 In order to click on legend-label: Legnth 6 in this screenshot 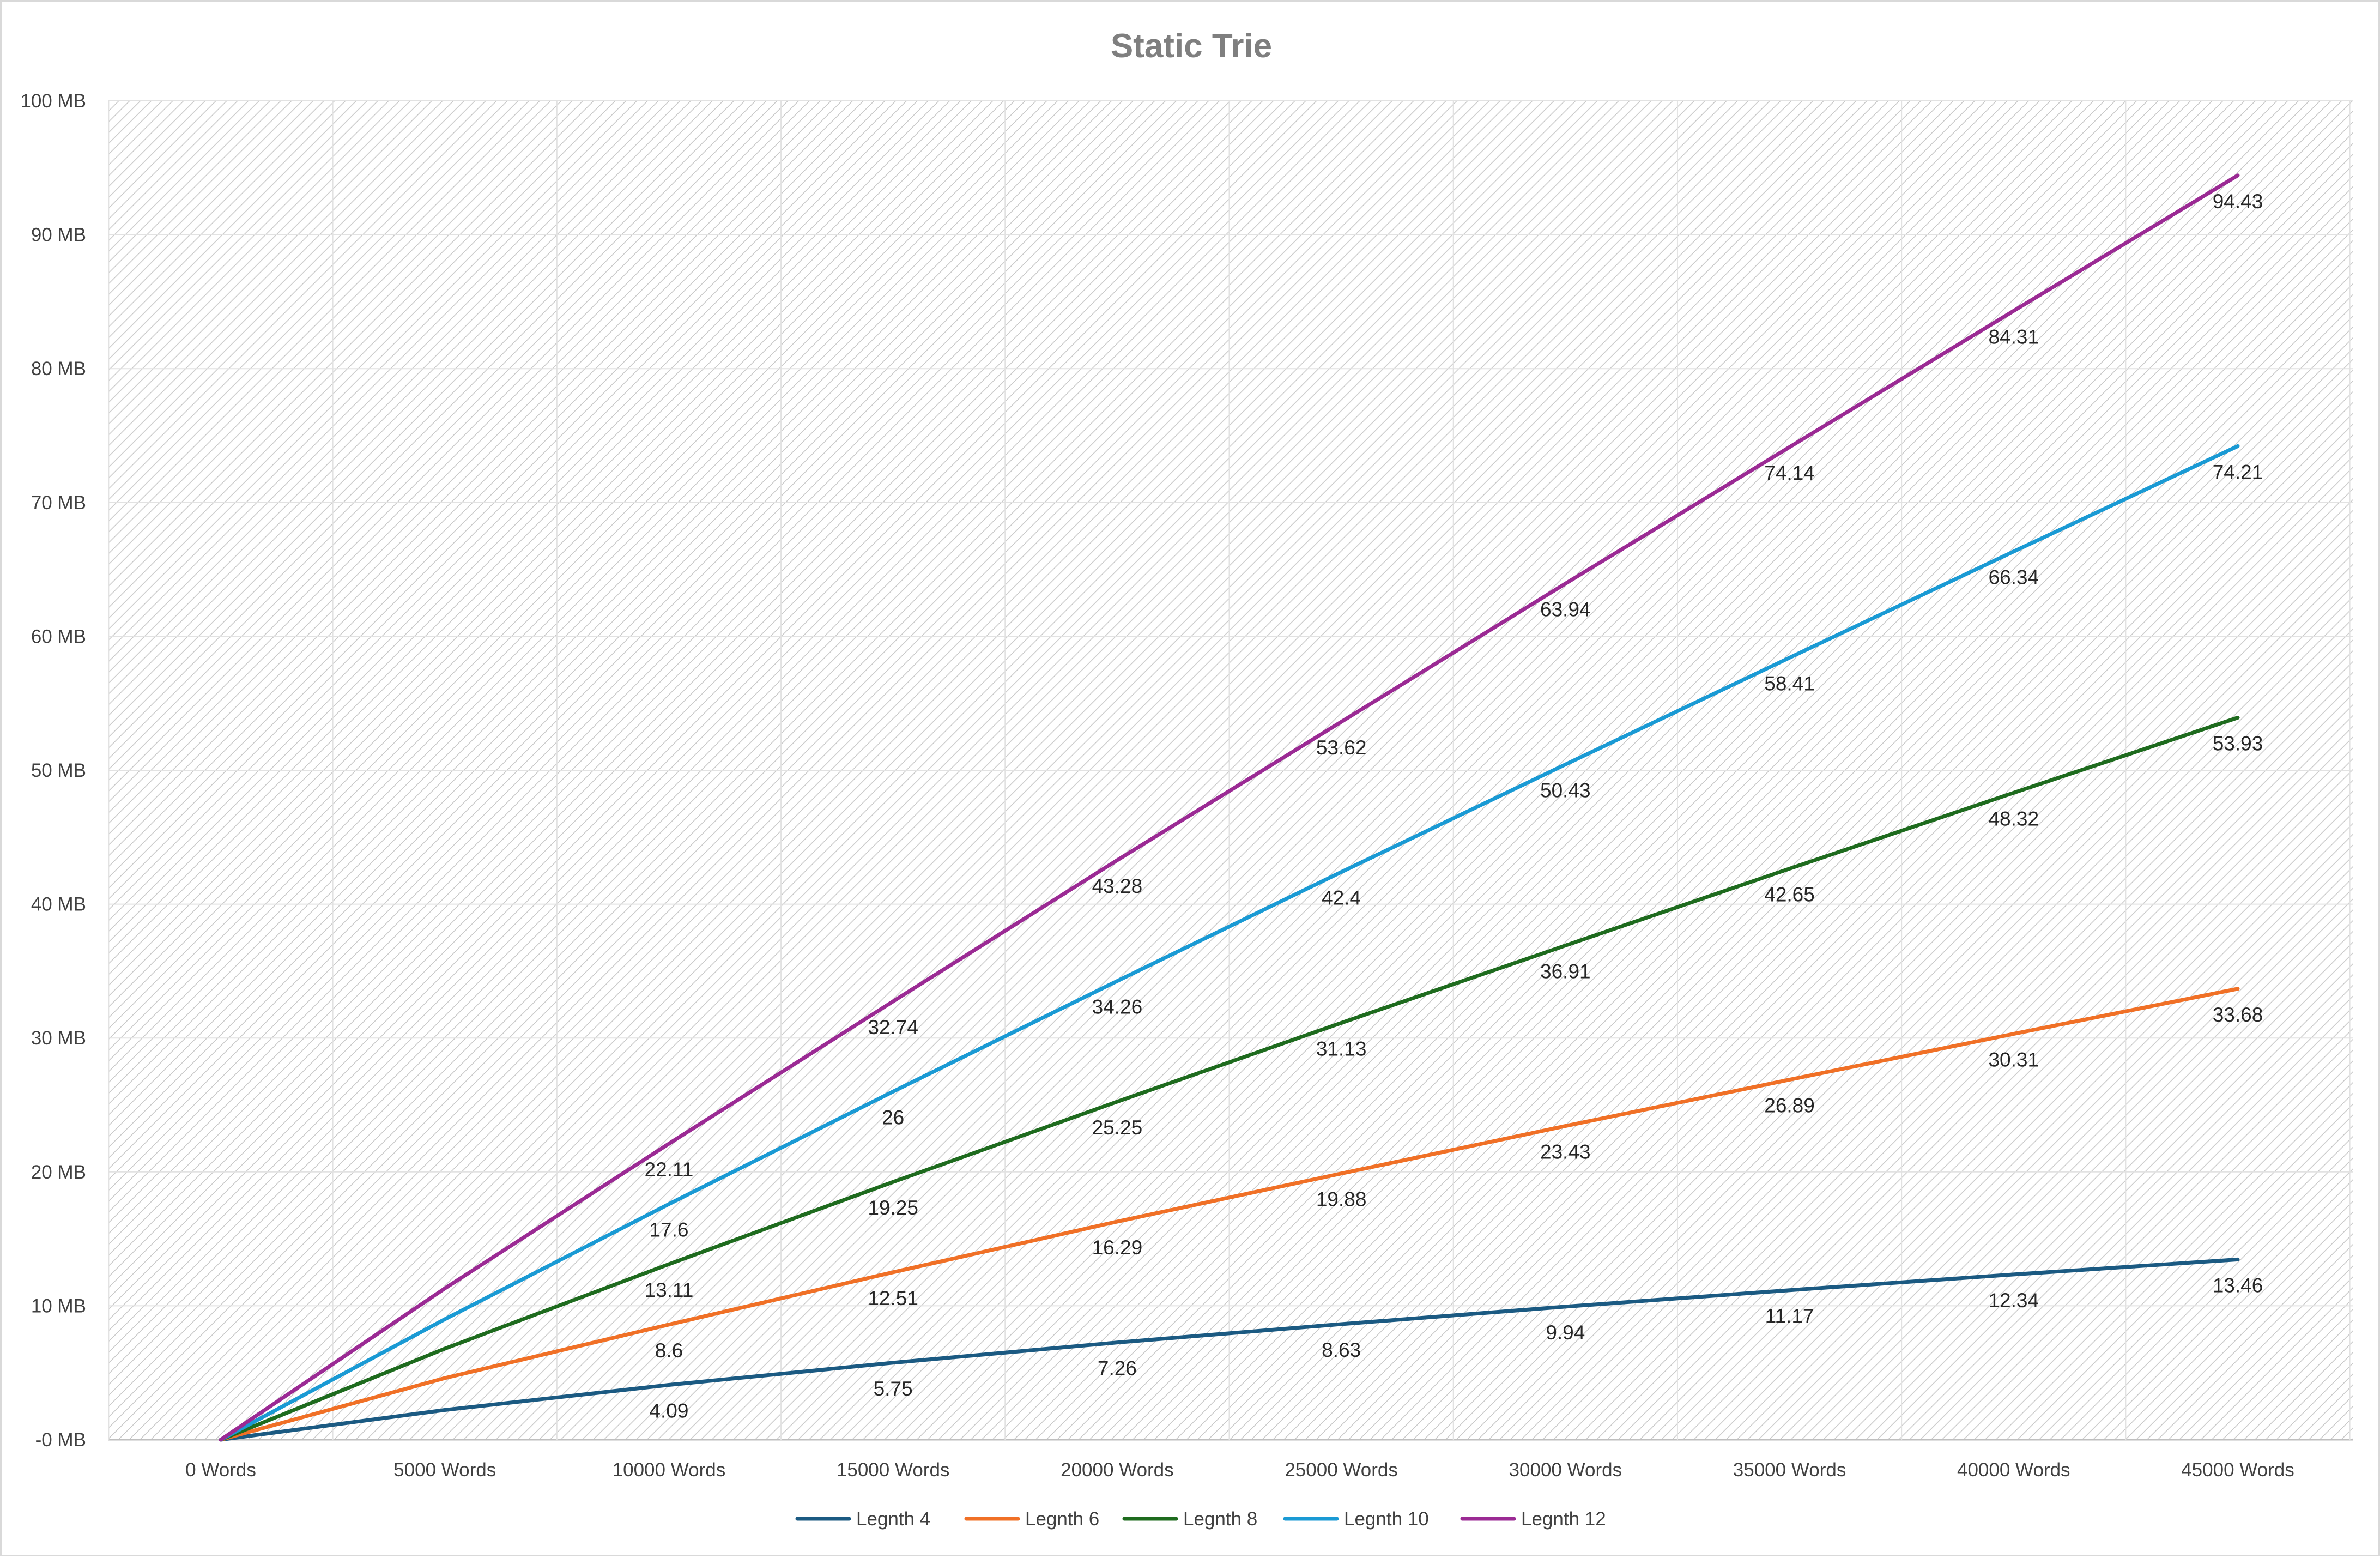, I will do `click(1062, 1519)`.